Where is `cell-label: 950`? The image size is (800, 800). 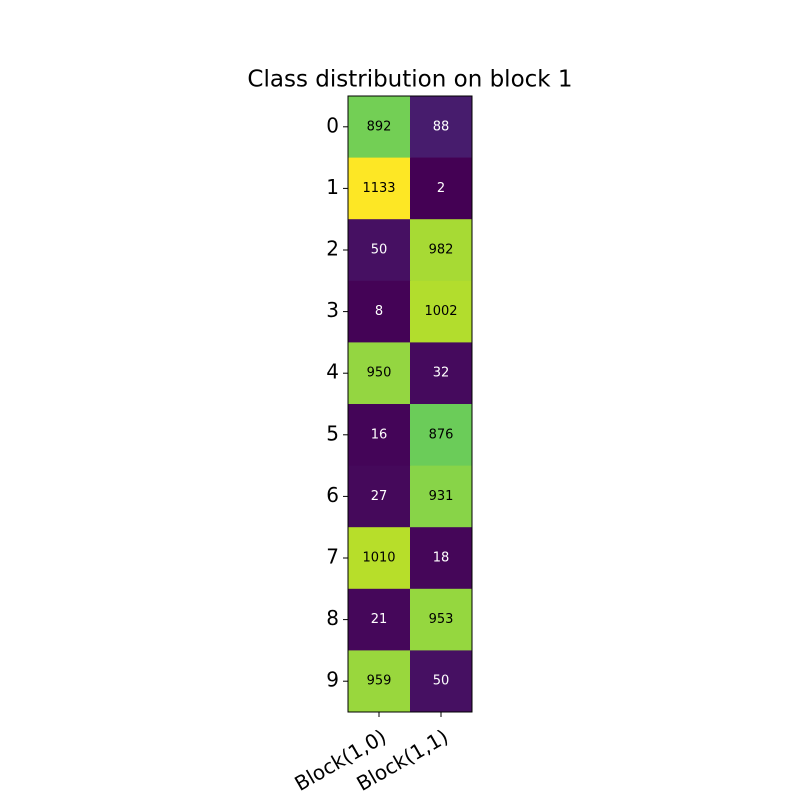
cell-label: 950 is located at coordinates (379, 373).